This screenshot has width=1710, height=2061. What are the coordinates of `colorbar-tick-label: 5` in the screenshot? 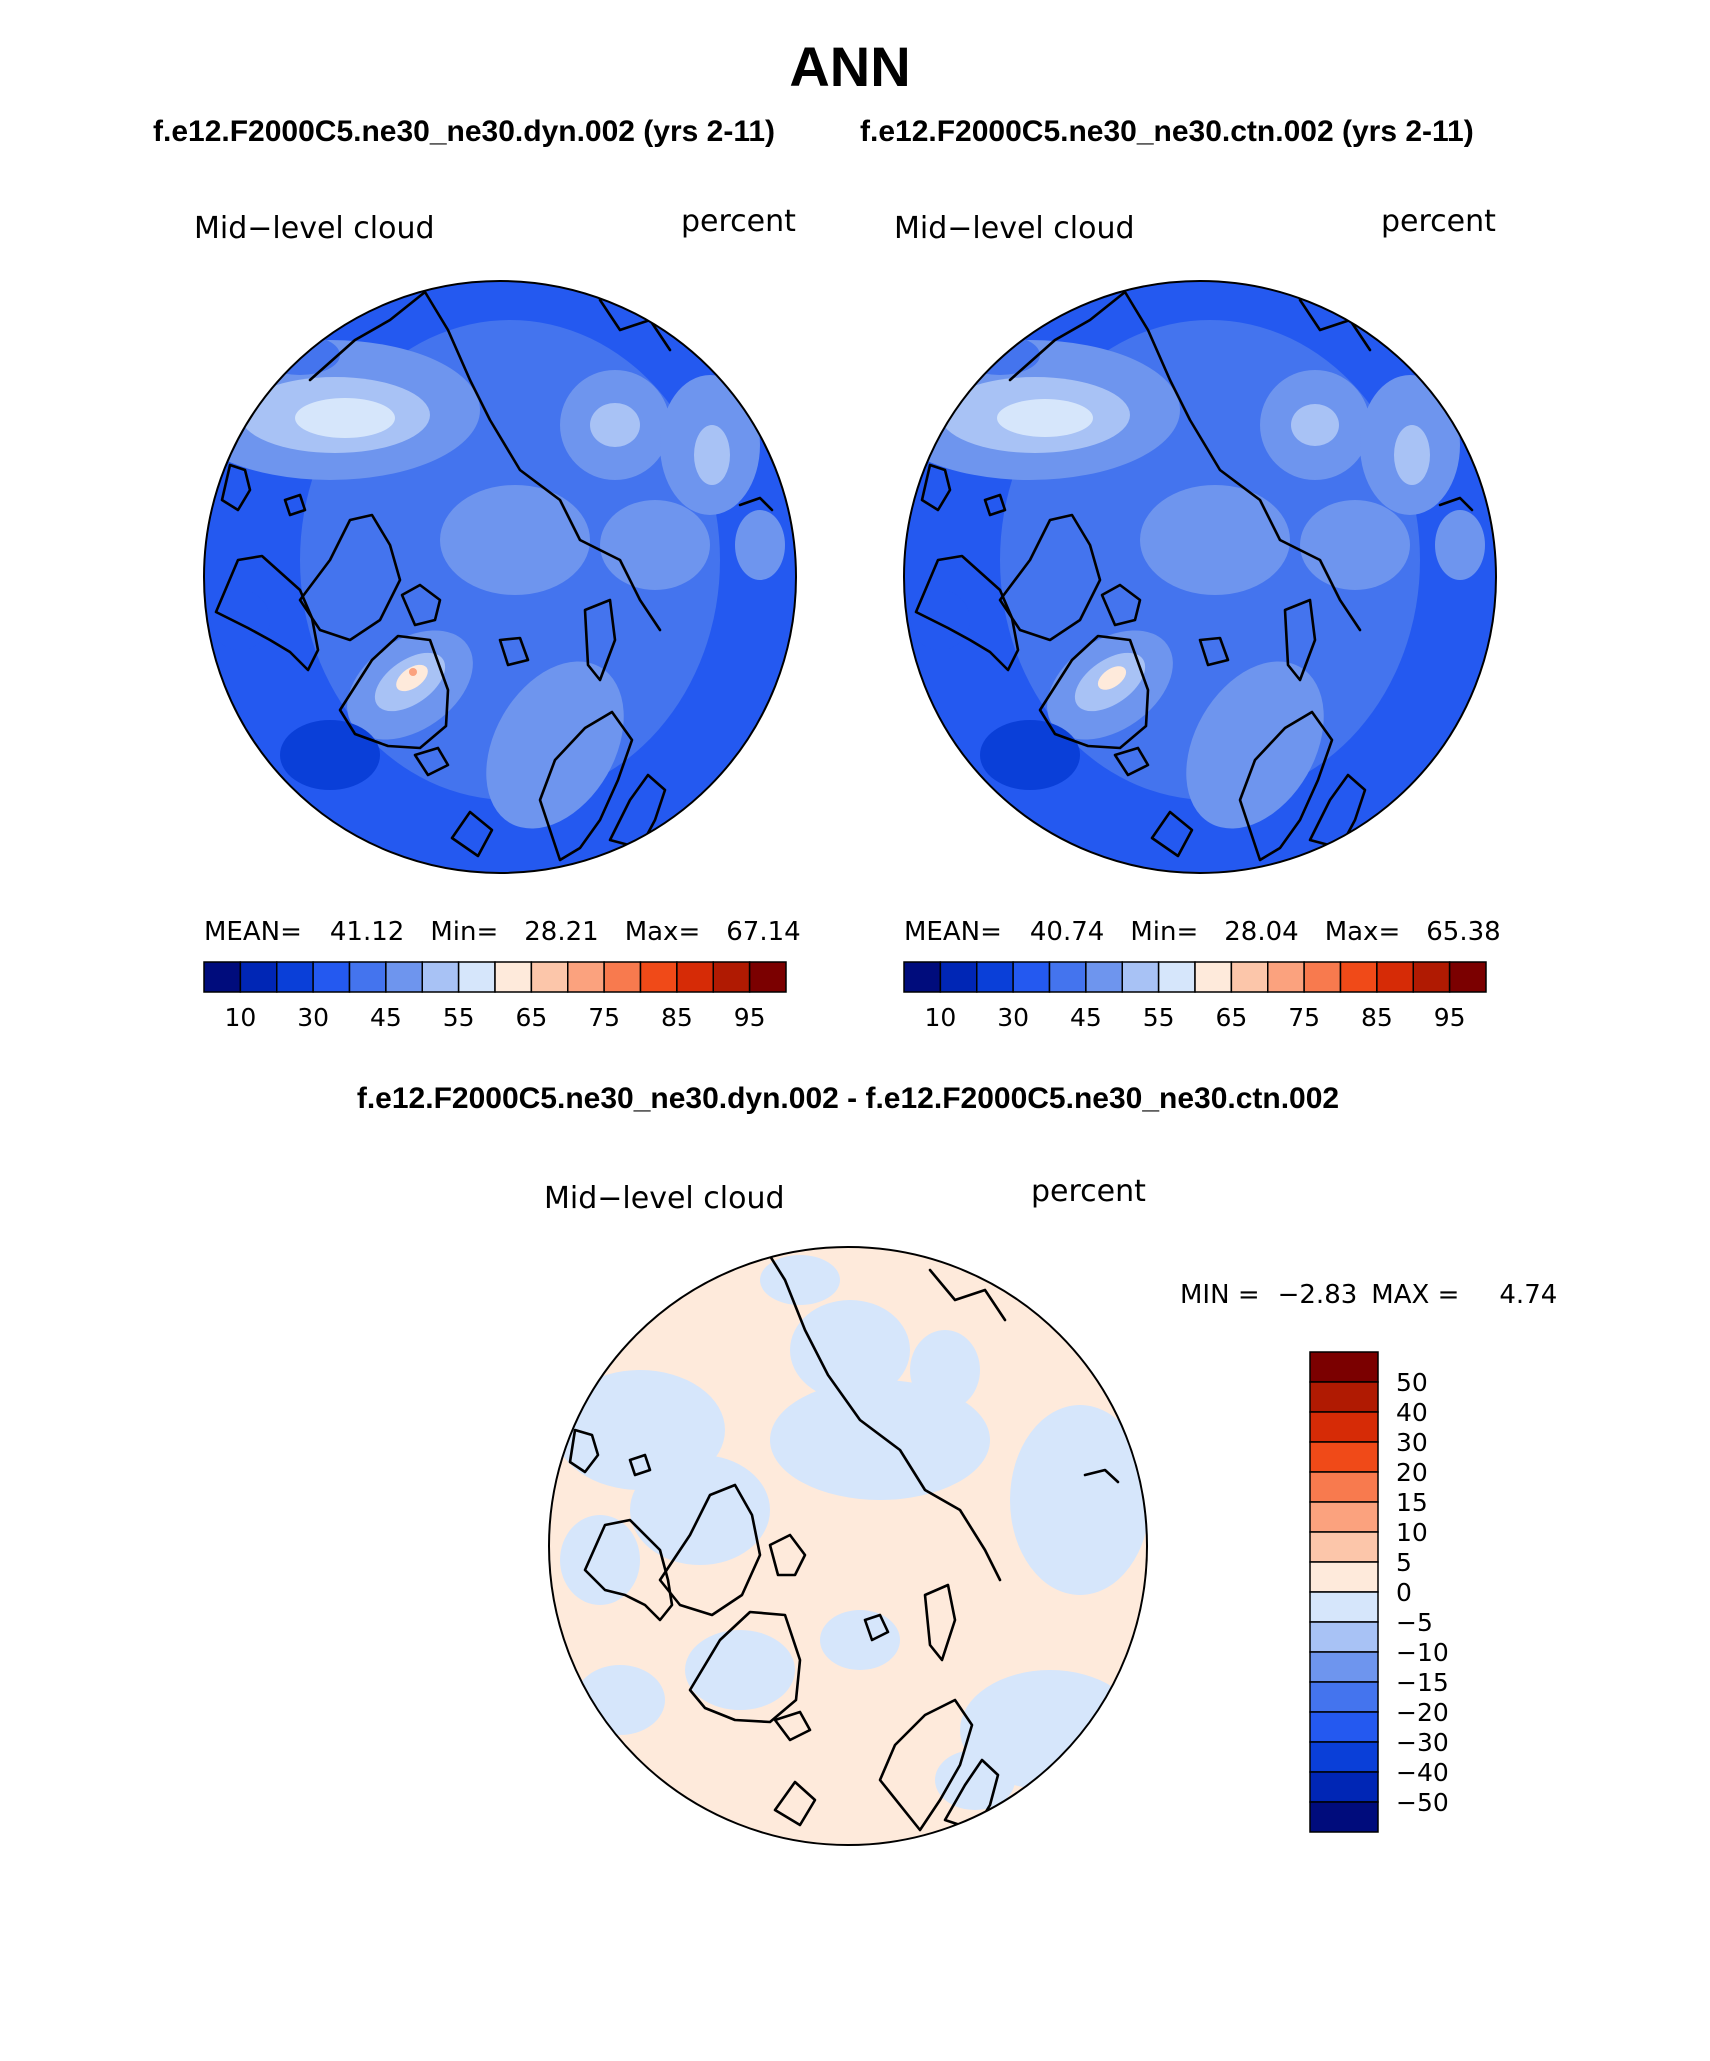 It's located at (1404, 1562).